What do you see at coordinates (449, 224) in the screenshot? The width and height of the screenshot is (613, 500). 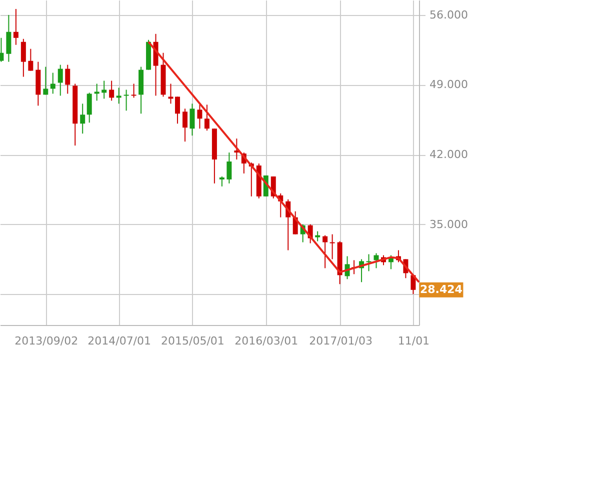 I see `y-tick-label: 35.000` at bounding box center [449, 224].